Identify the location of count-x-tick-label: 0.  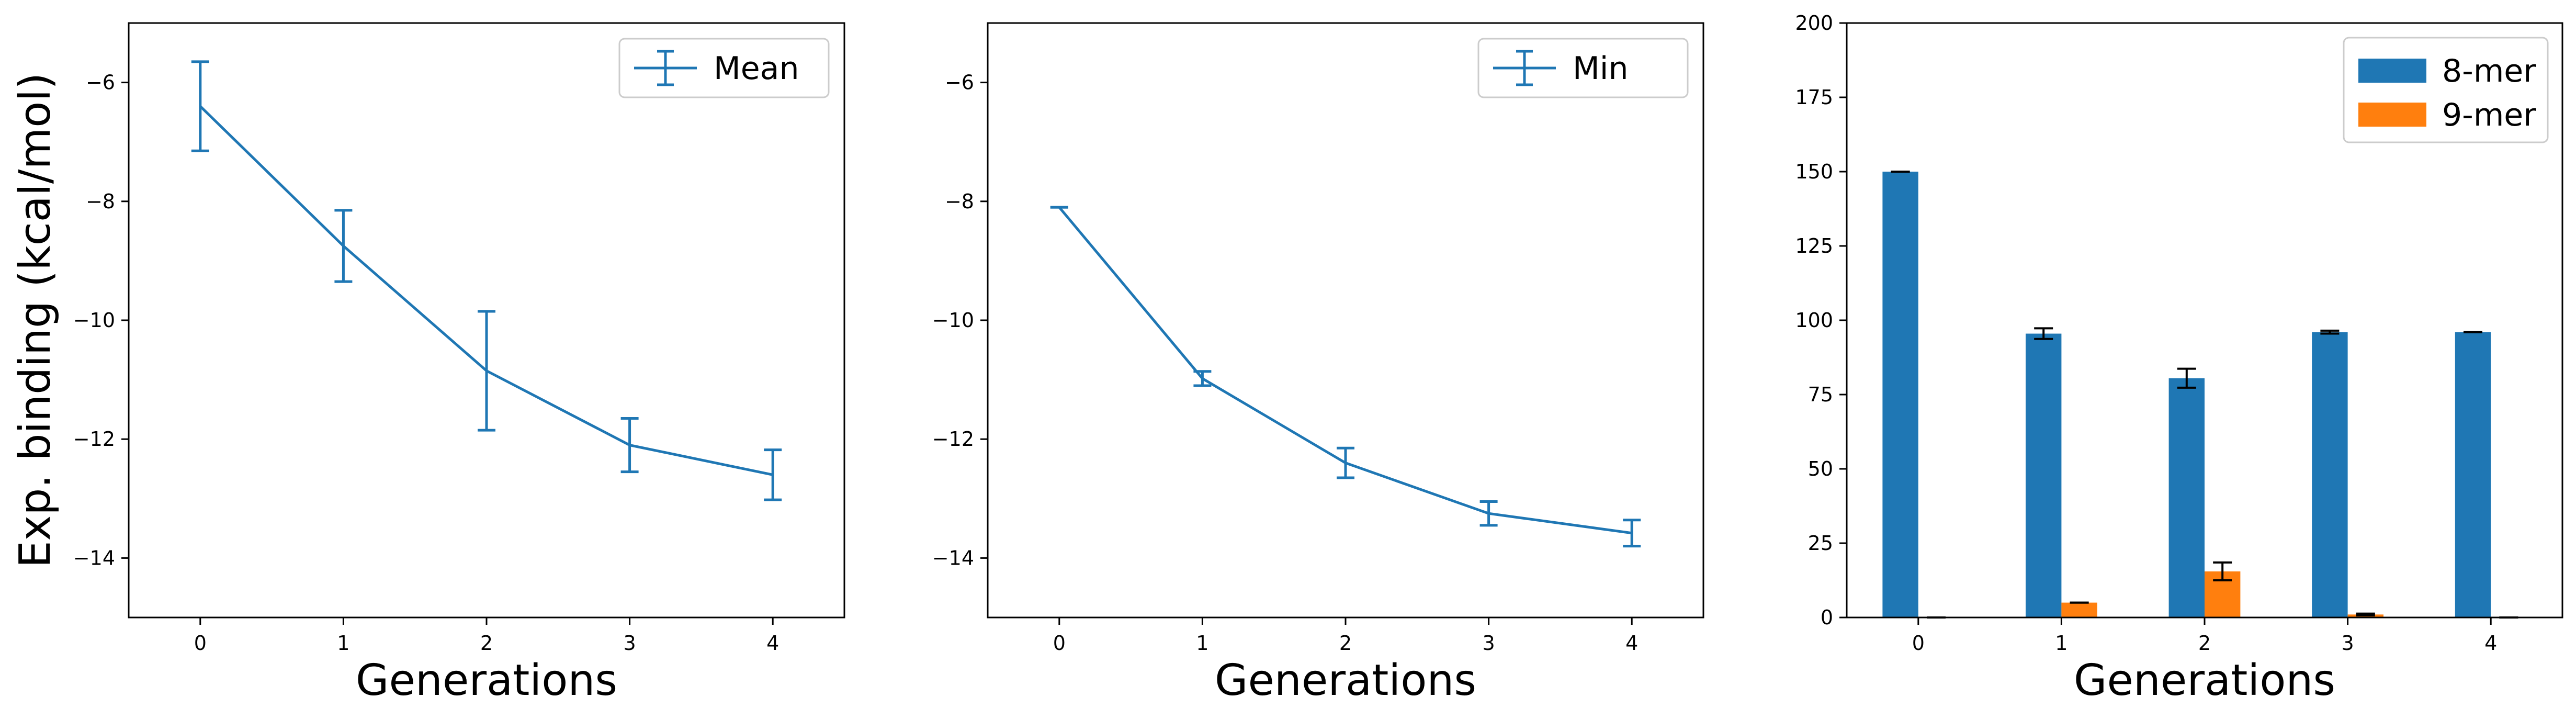
(1918, 643).